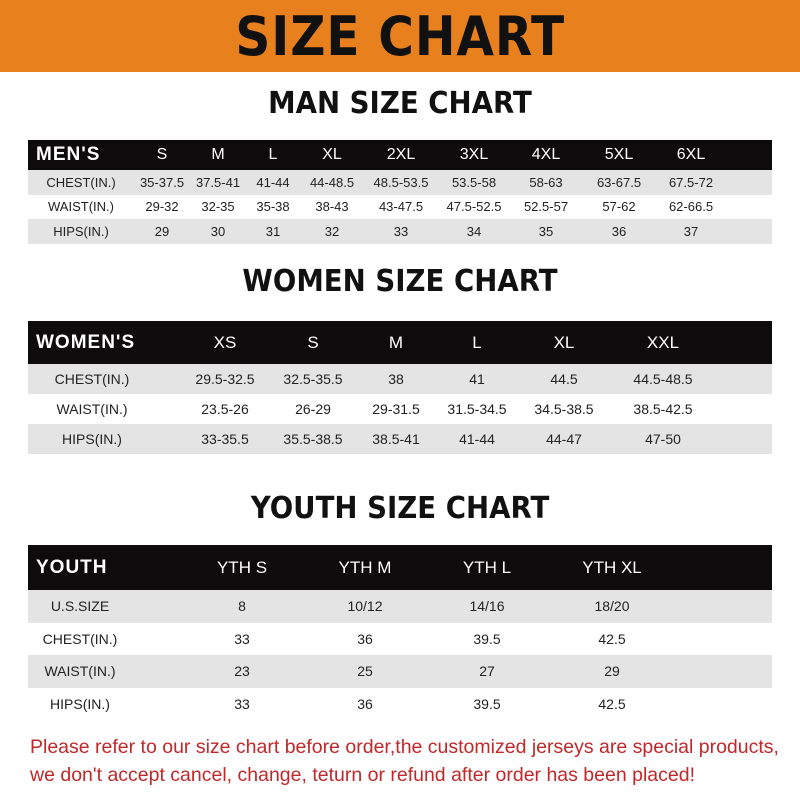 The height and width of the screenshot is (800, 800). Describe the element at coordinates (612, 703) in the screenshot. I see `table-cell: 42.5` at that location.